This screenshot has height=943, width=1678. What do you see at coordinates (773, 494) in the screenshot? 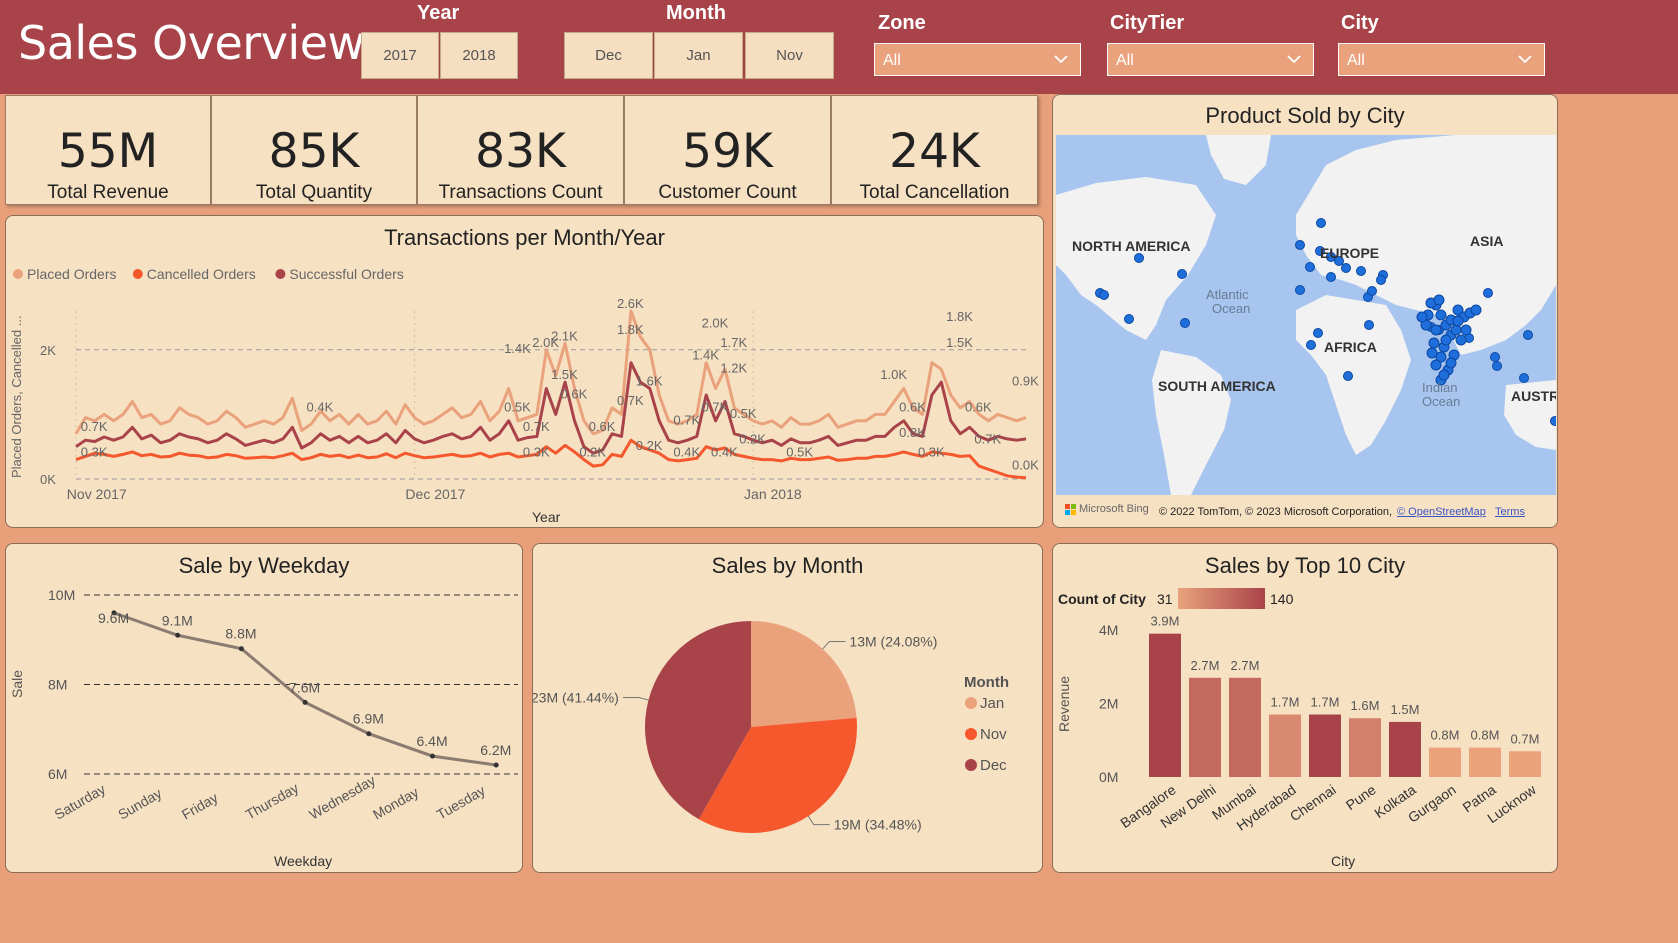
I see `x-tick-label: Jan 2018` at bounding box center [773, 494].